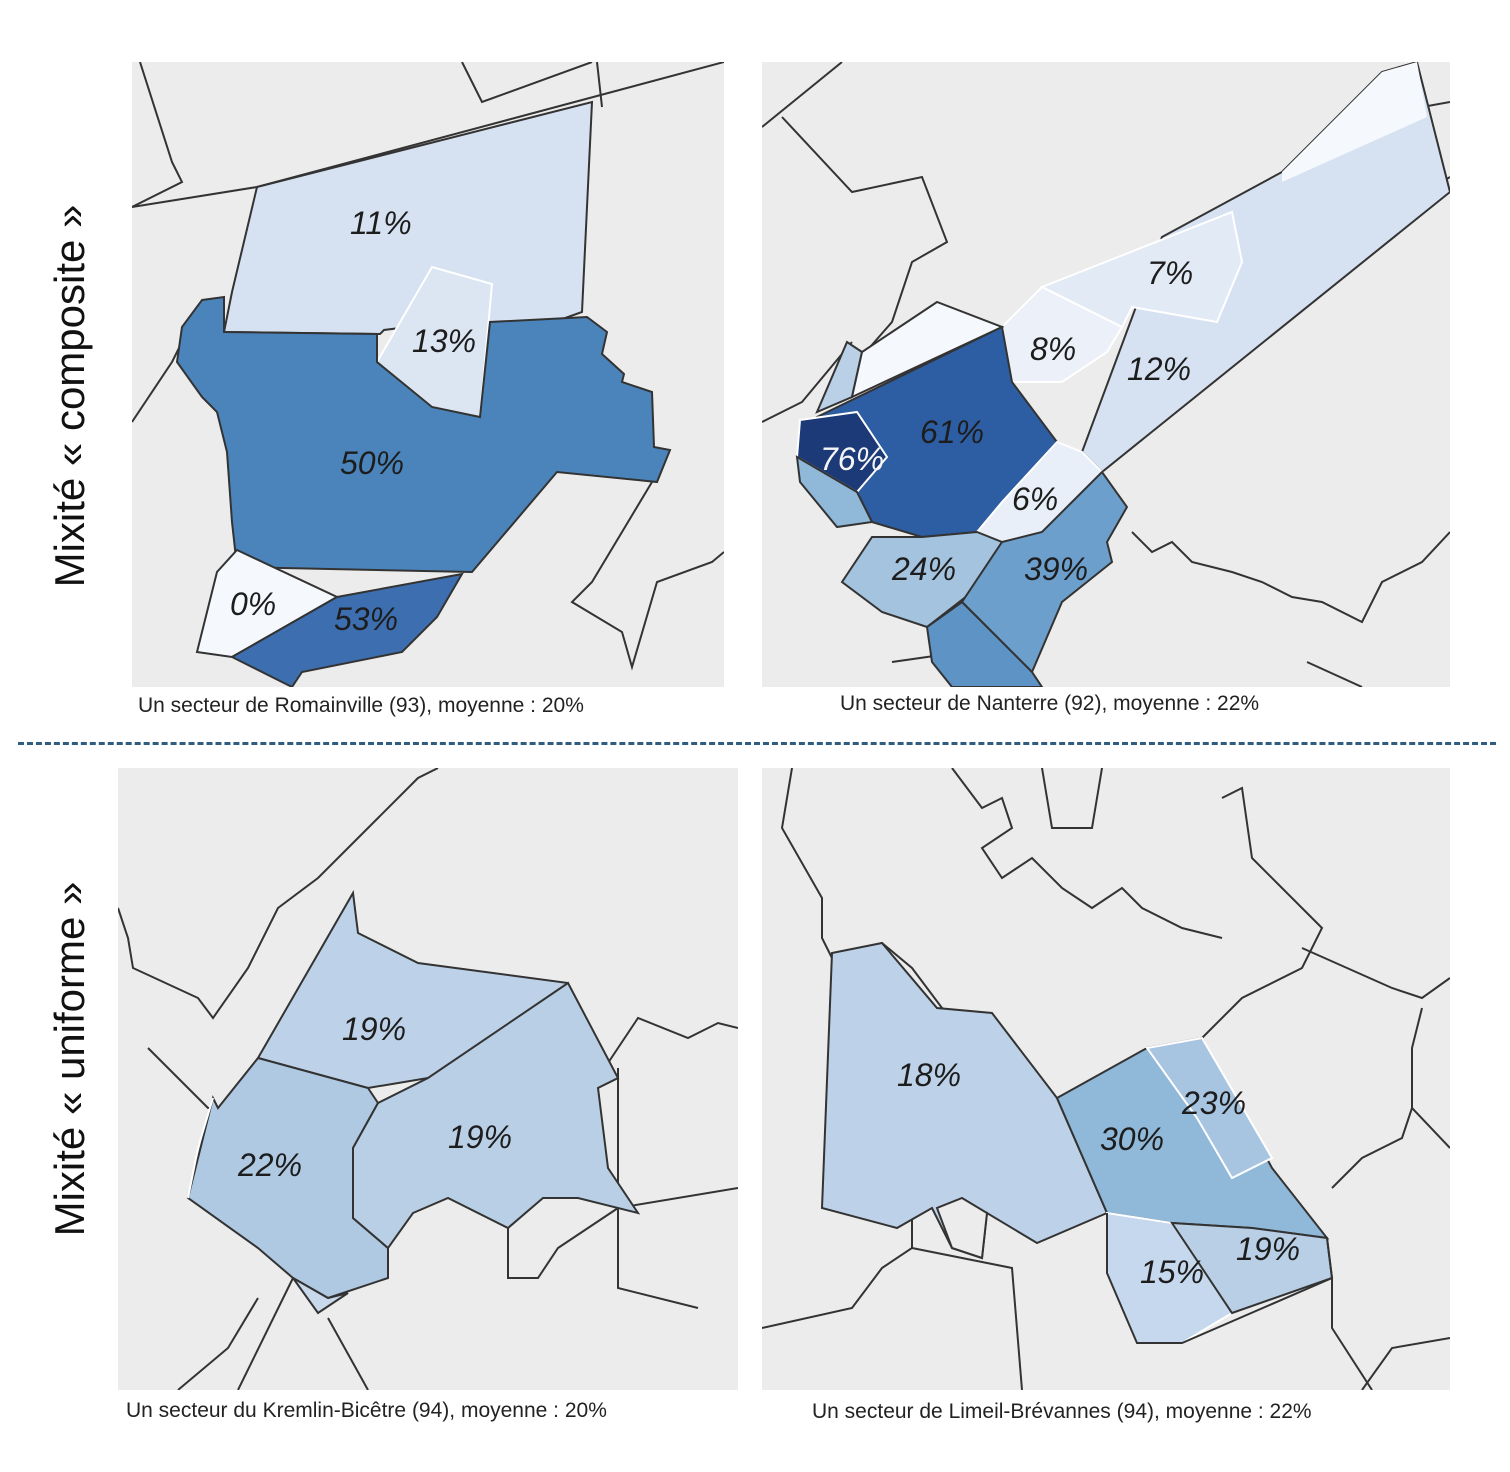  I want to click on row-label-composite: Mixité « composite », so click(69, 396).